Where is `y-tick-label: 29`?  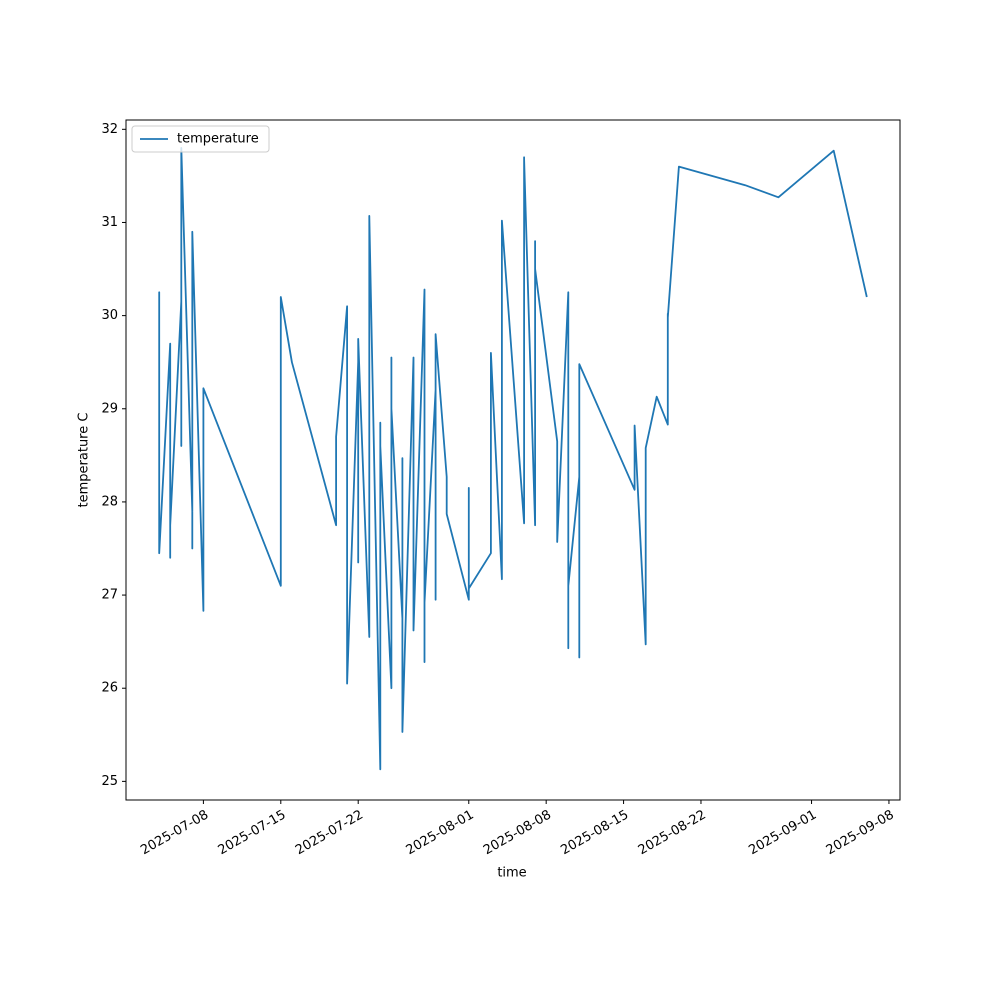 y-tick-label: 29 is located at coordinates (109, 408).